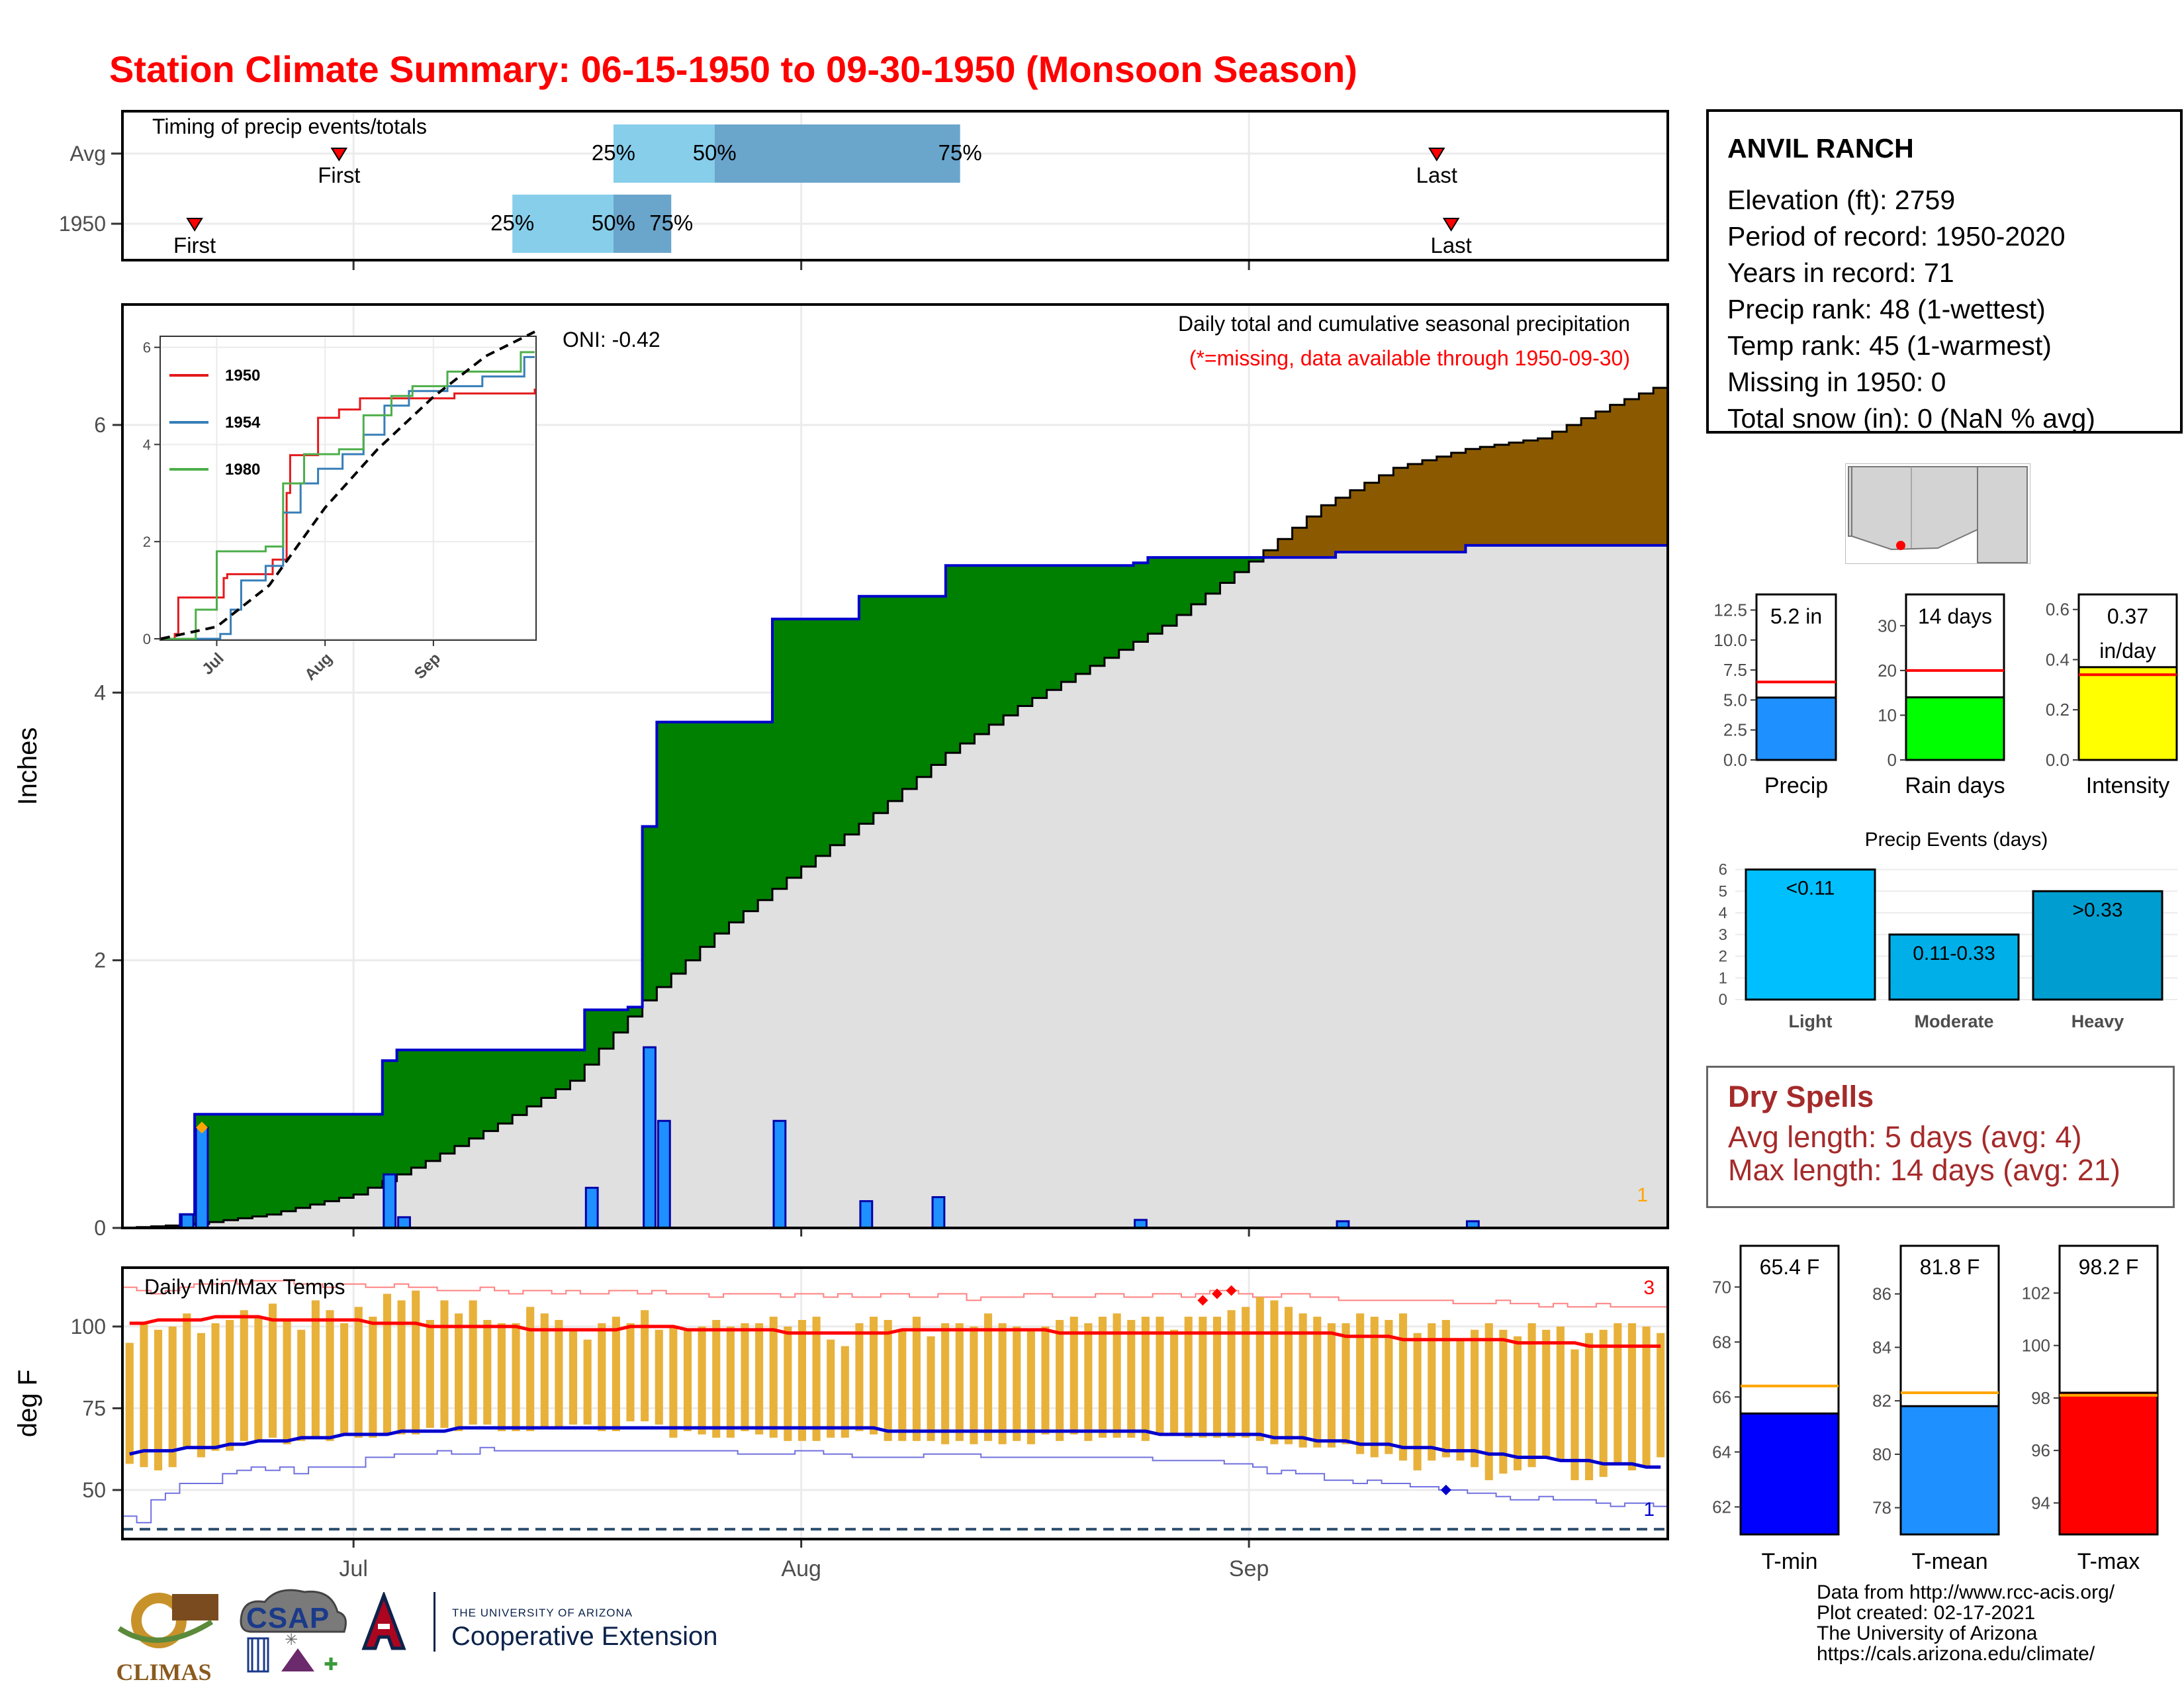 The width and height of the screenshot is (2184, 1688). What do you see at coordinates (801, 1568) in the screenshot?
I see `x-tick-label: Aug` at bounding box center [801, 1568].